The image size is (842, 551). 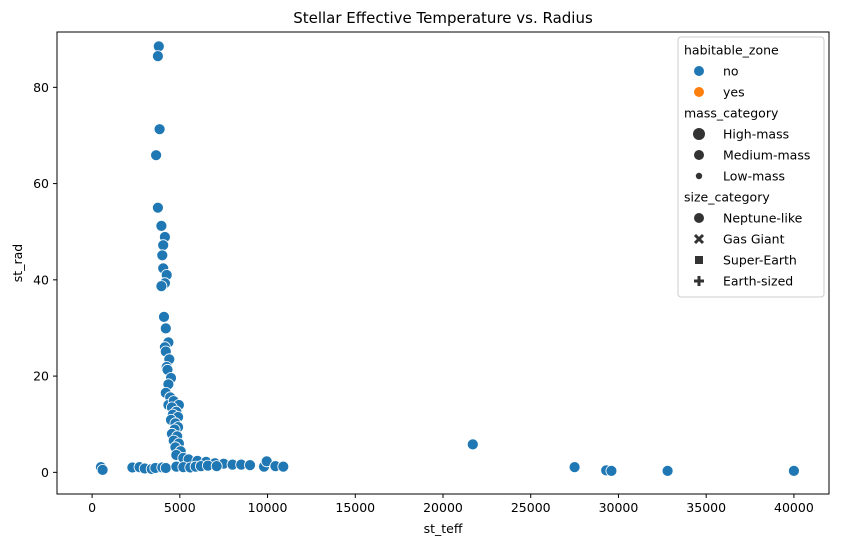 What do you see at coordinates (731, 71) in the screenshot?
I see `legend-label: no` at bounding box center [731, 71].